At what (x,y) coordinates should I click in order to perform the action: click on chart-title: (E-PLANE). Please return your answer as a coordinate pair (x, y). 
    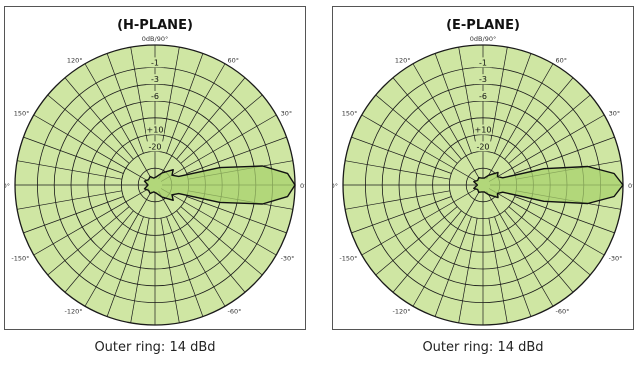
    Looking at the image, I should click on (483, 25).